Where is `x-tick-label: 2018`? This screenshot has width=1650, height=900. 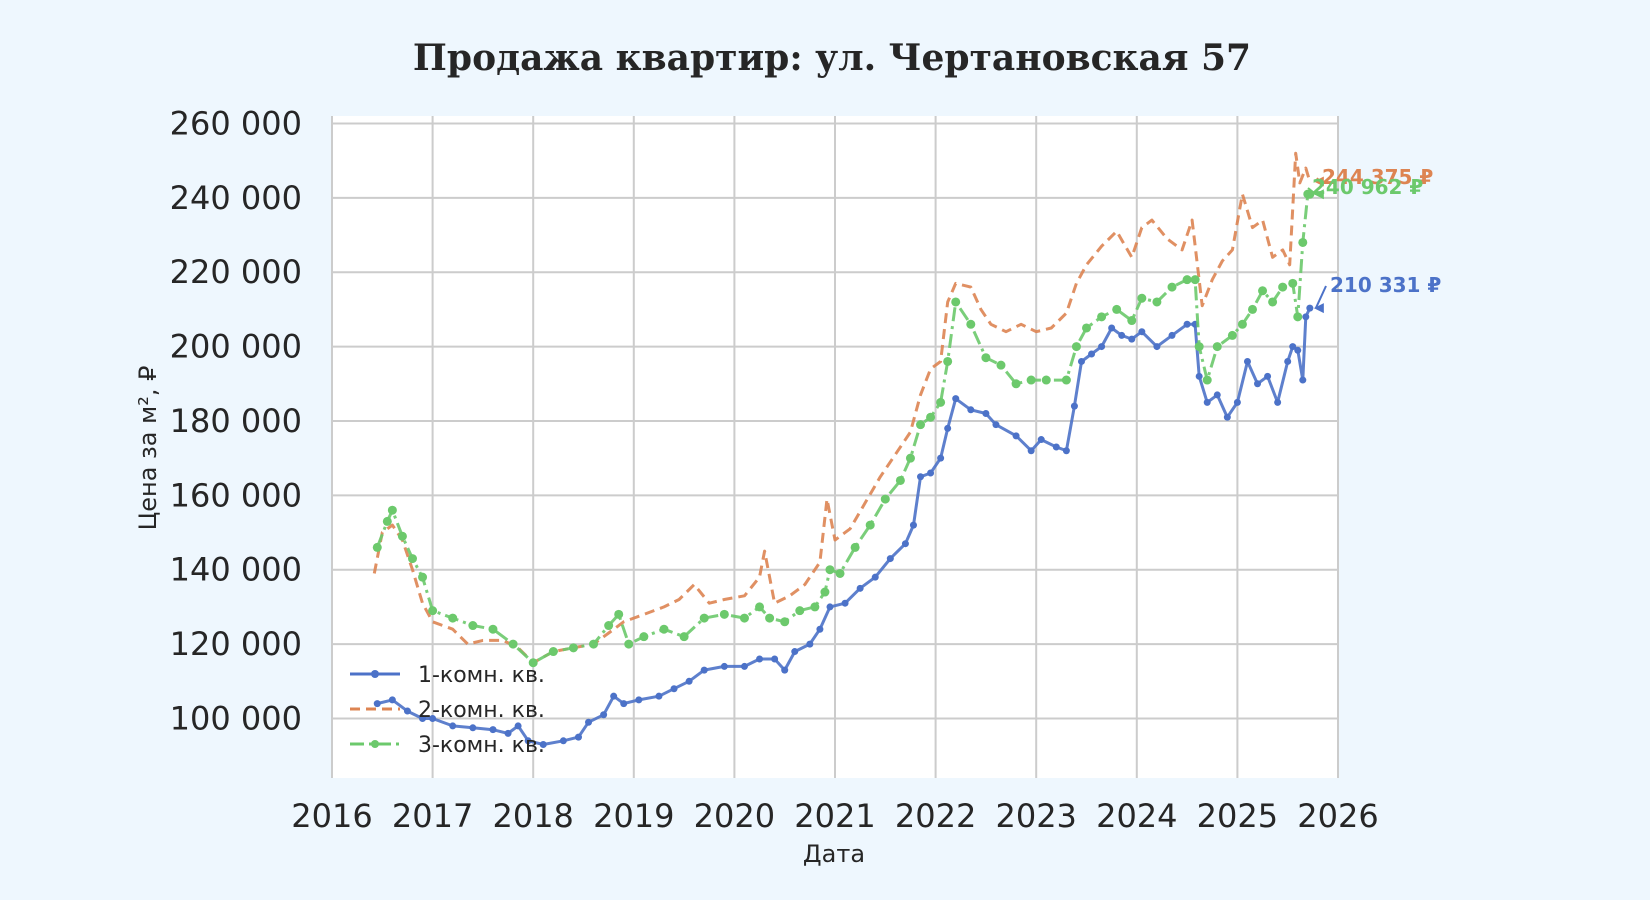 x-tick-label: 2018 is located at coordinates (532, 816).